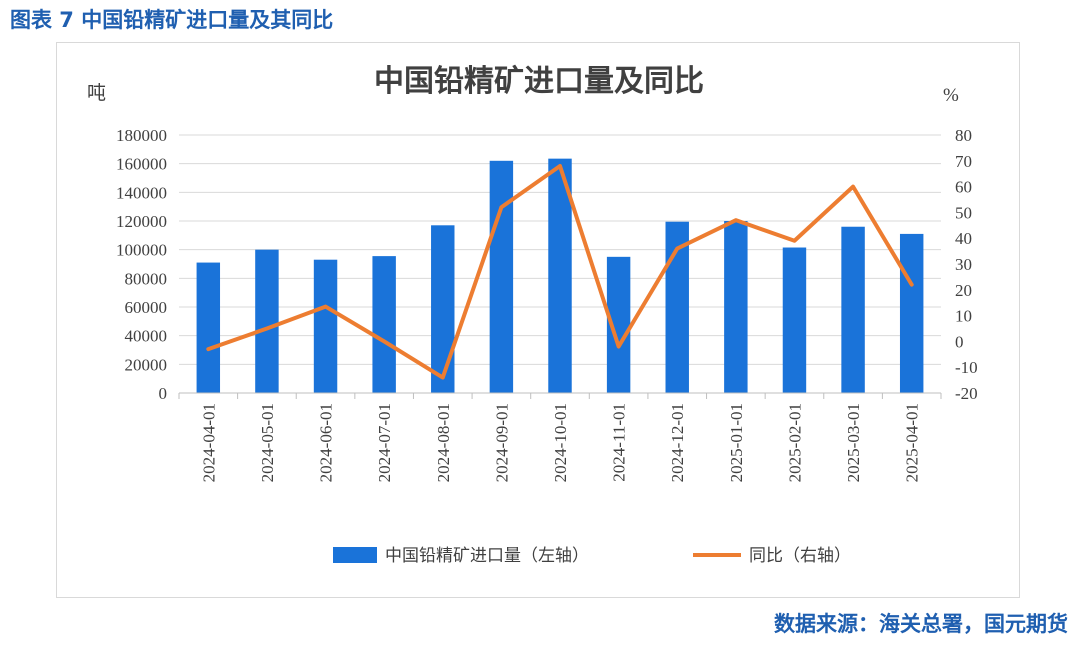 This screenshot has width=1080, height=647. Describe the element at coordinates (560, 442) in the screenshot. I see `x-tick-label: 2024-10-01` at that location.